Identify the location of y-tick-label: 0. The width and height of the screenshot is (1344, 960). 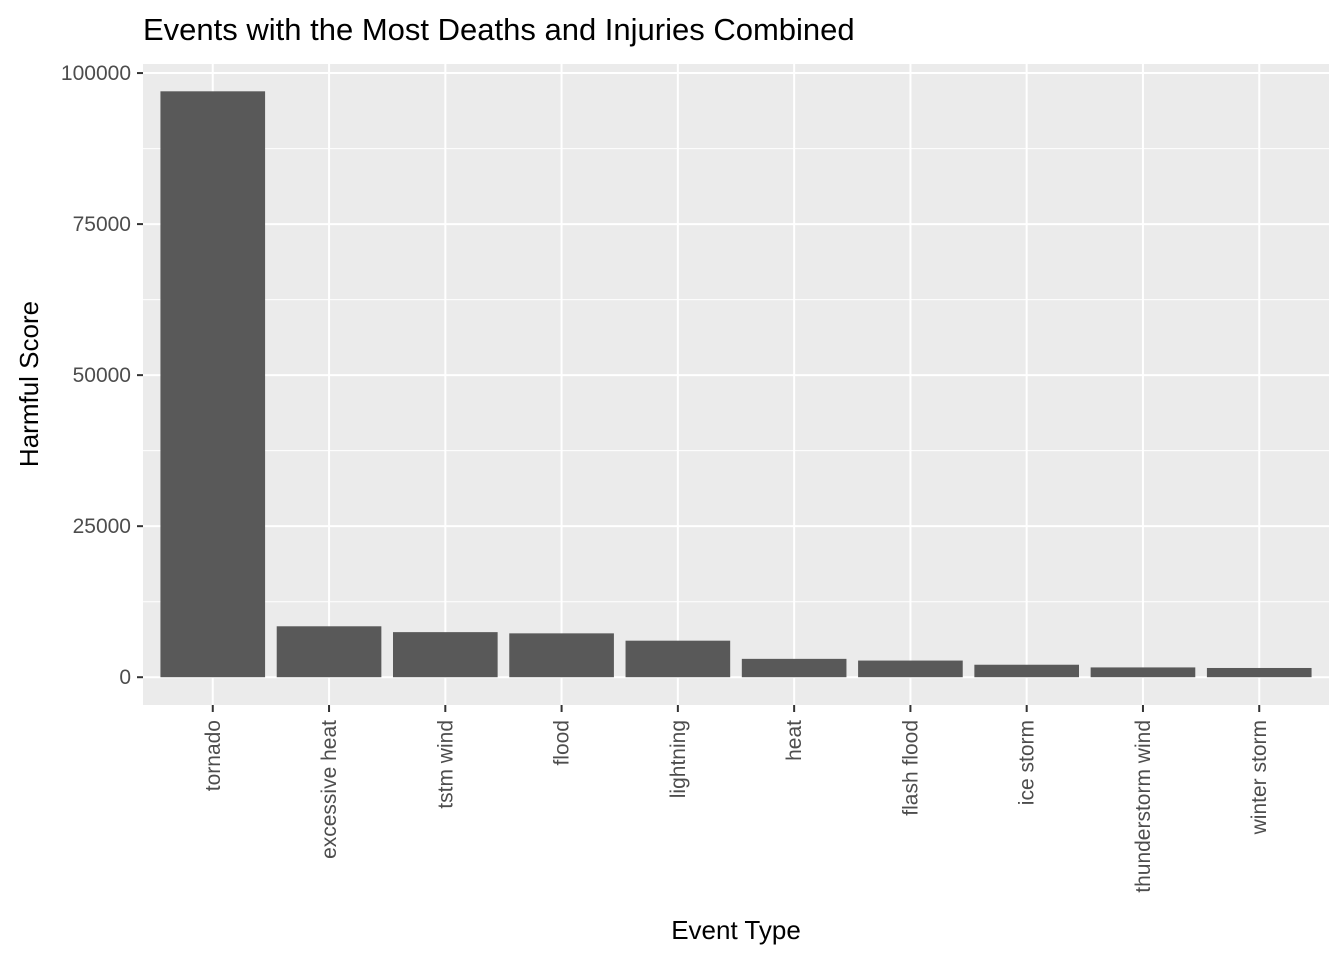
(125, 677).